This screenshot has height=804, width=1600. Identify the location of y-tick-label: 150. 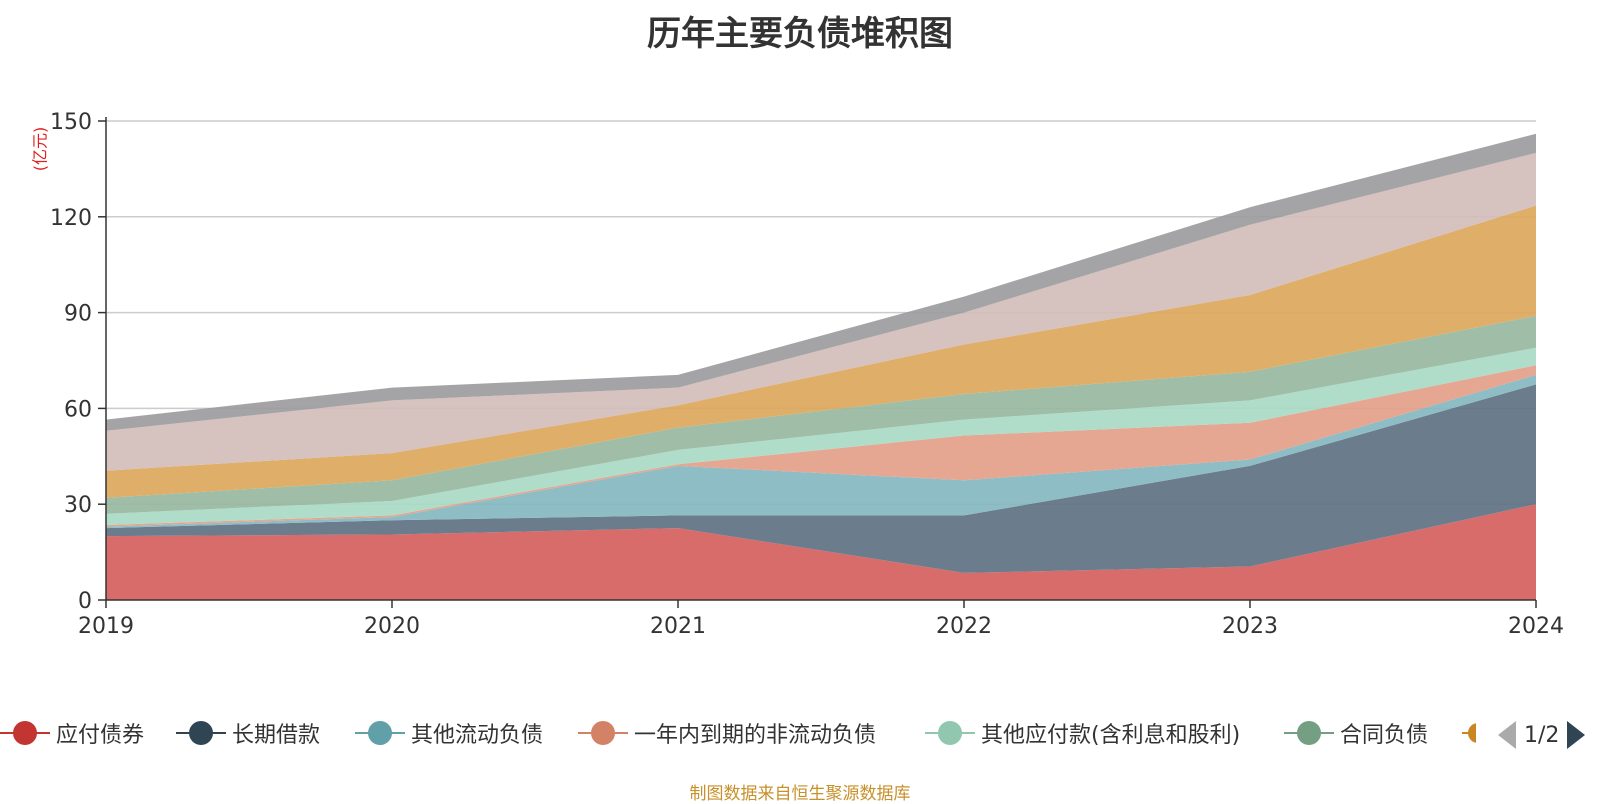
(71, 122).